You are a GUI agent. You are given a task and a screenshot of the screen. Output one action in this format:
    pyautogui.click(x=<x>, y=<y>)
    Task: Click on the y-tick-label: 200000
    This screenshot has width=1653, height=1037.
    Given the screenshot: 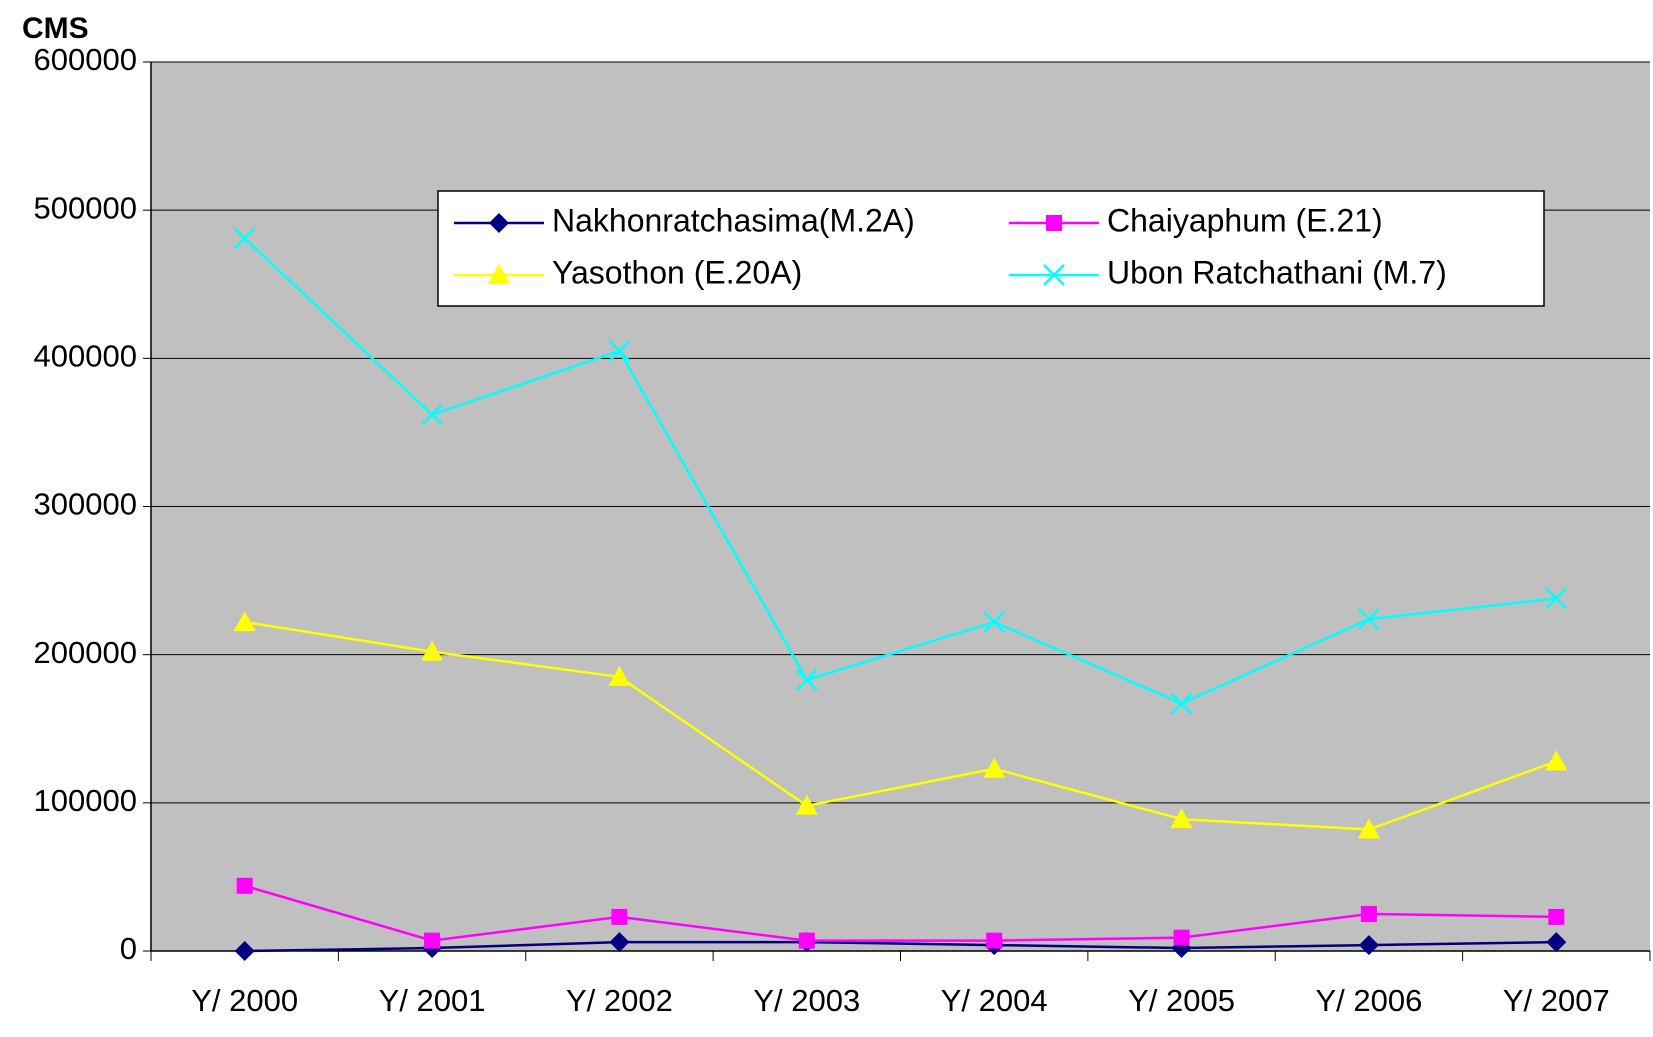 What is the action you would take?
    pyautogui.click(x=85, y=652)
    